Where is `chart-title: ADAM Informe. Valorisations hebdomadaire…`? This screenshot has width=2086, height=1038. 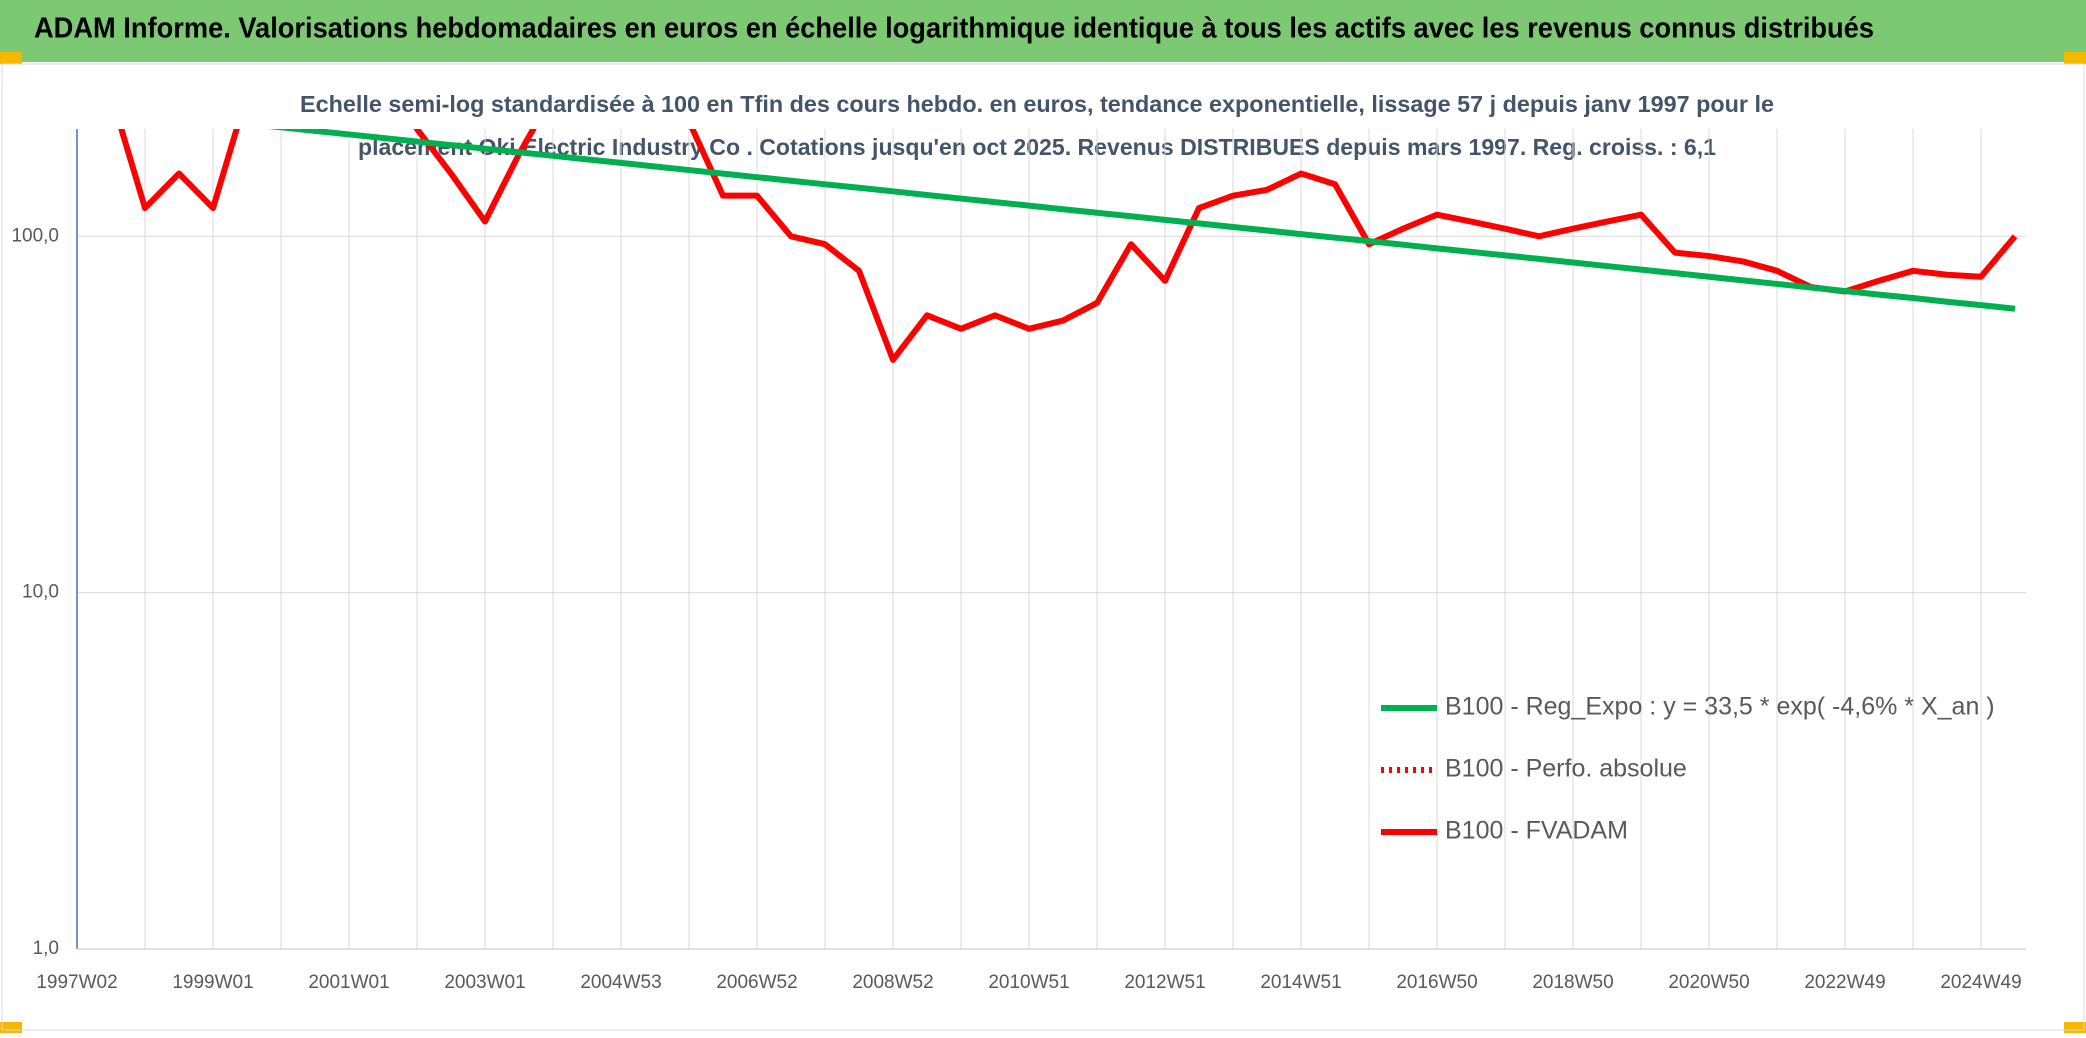 chart-title: ADAM Informe. Valorisations hebdomadaire… is located at coordinates (954, 29).